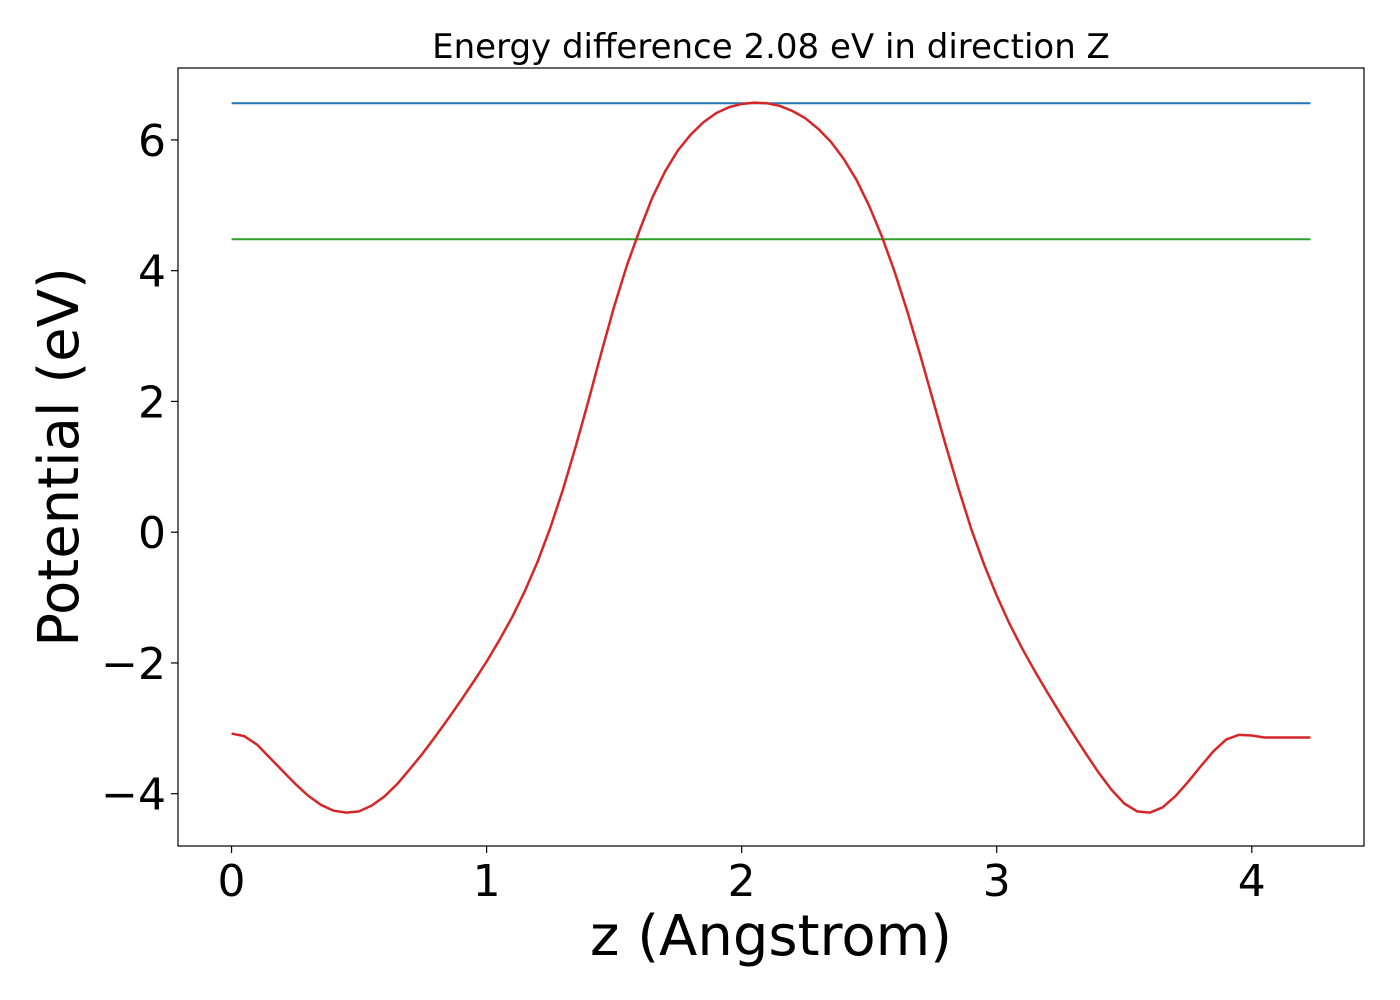 The width and height of the screenshot is (1400, 1000). What do you see at coordinates (152, 272) in the screenshot?
I see `y-tick-label: 4` at bounding box center [152, 272].